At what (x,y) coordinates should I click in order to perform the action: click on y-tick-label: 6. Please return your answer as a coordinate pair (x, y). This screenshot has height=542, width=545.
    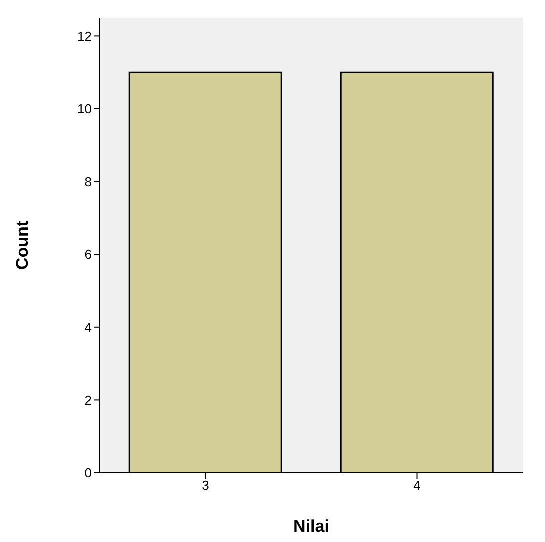
    Looking at the image, I should click on (88, 254).